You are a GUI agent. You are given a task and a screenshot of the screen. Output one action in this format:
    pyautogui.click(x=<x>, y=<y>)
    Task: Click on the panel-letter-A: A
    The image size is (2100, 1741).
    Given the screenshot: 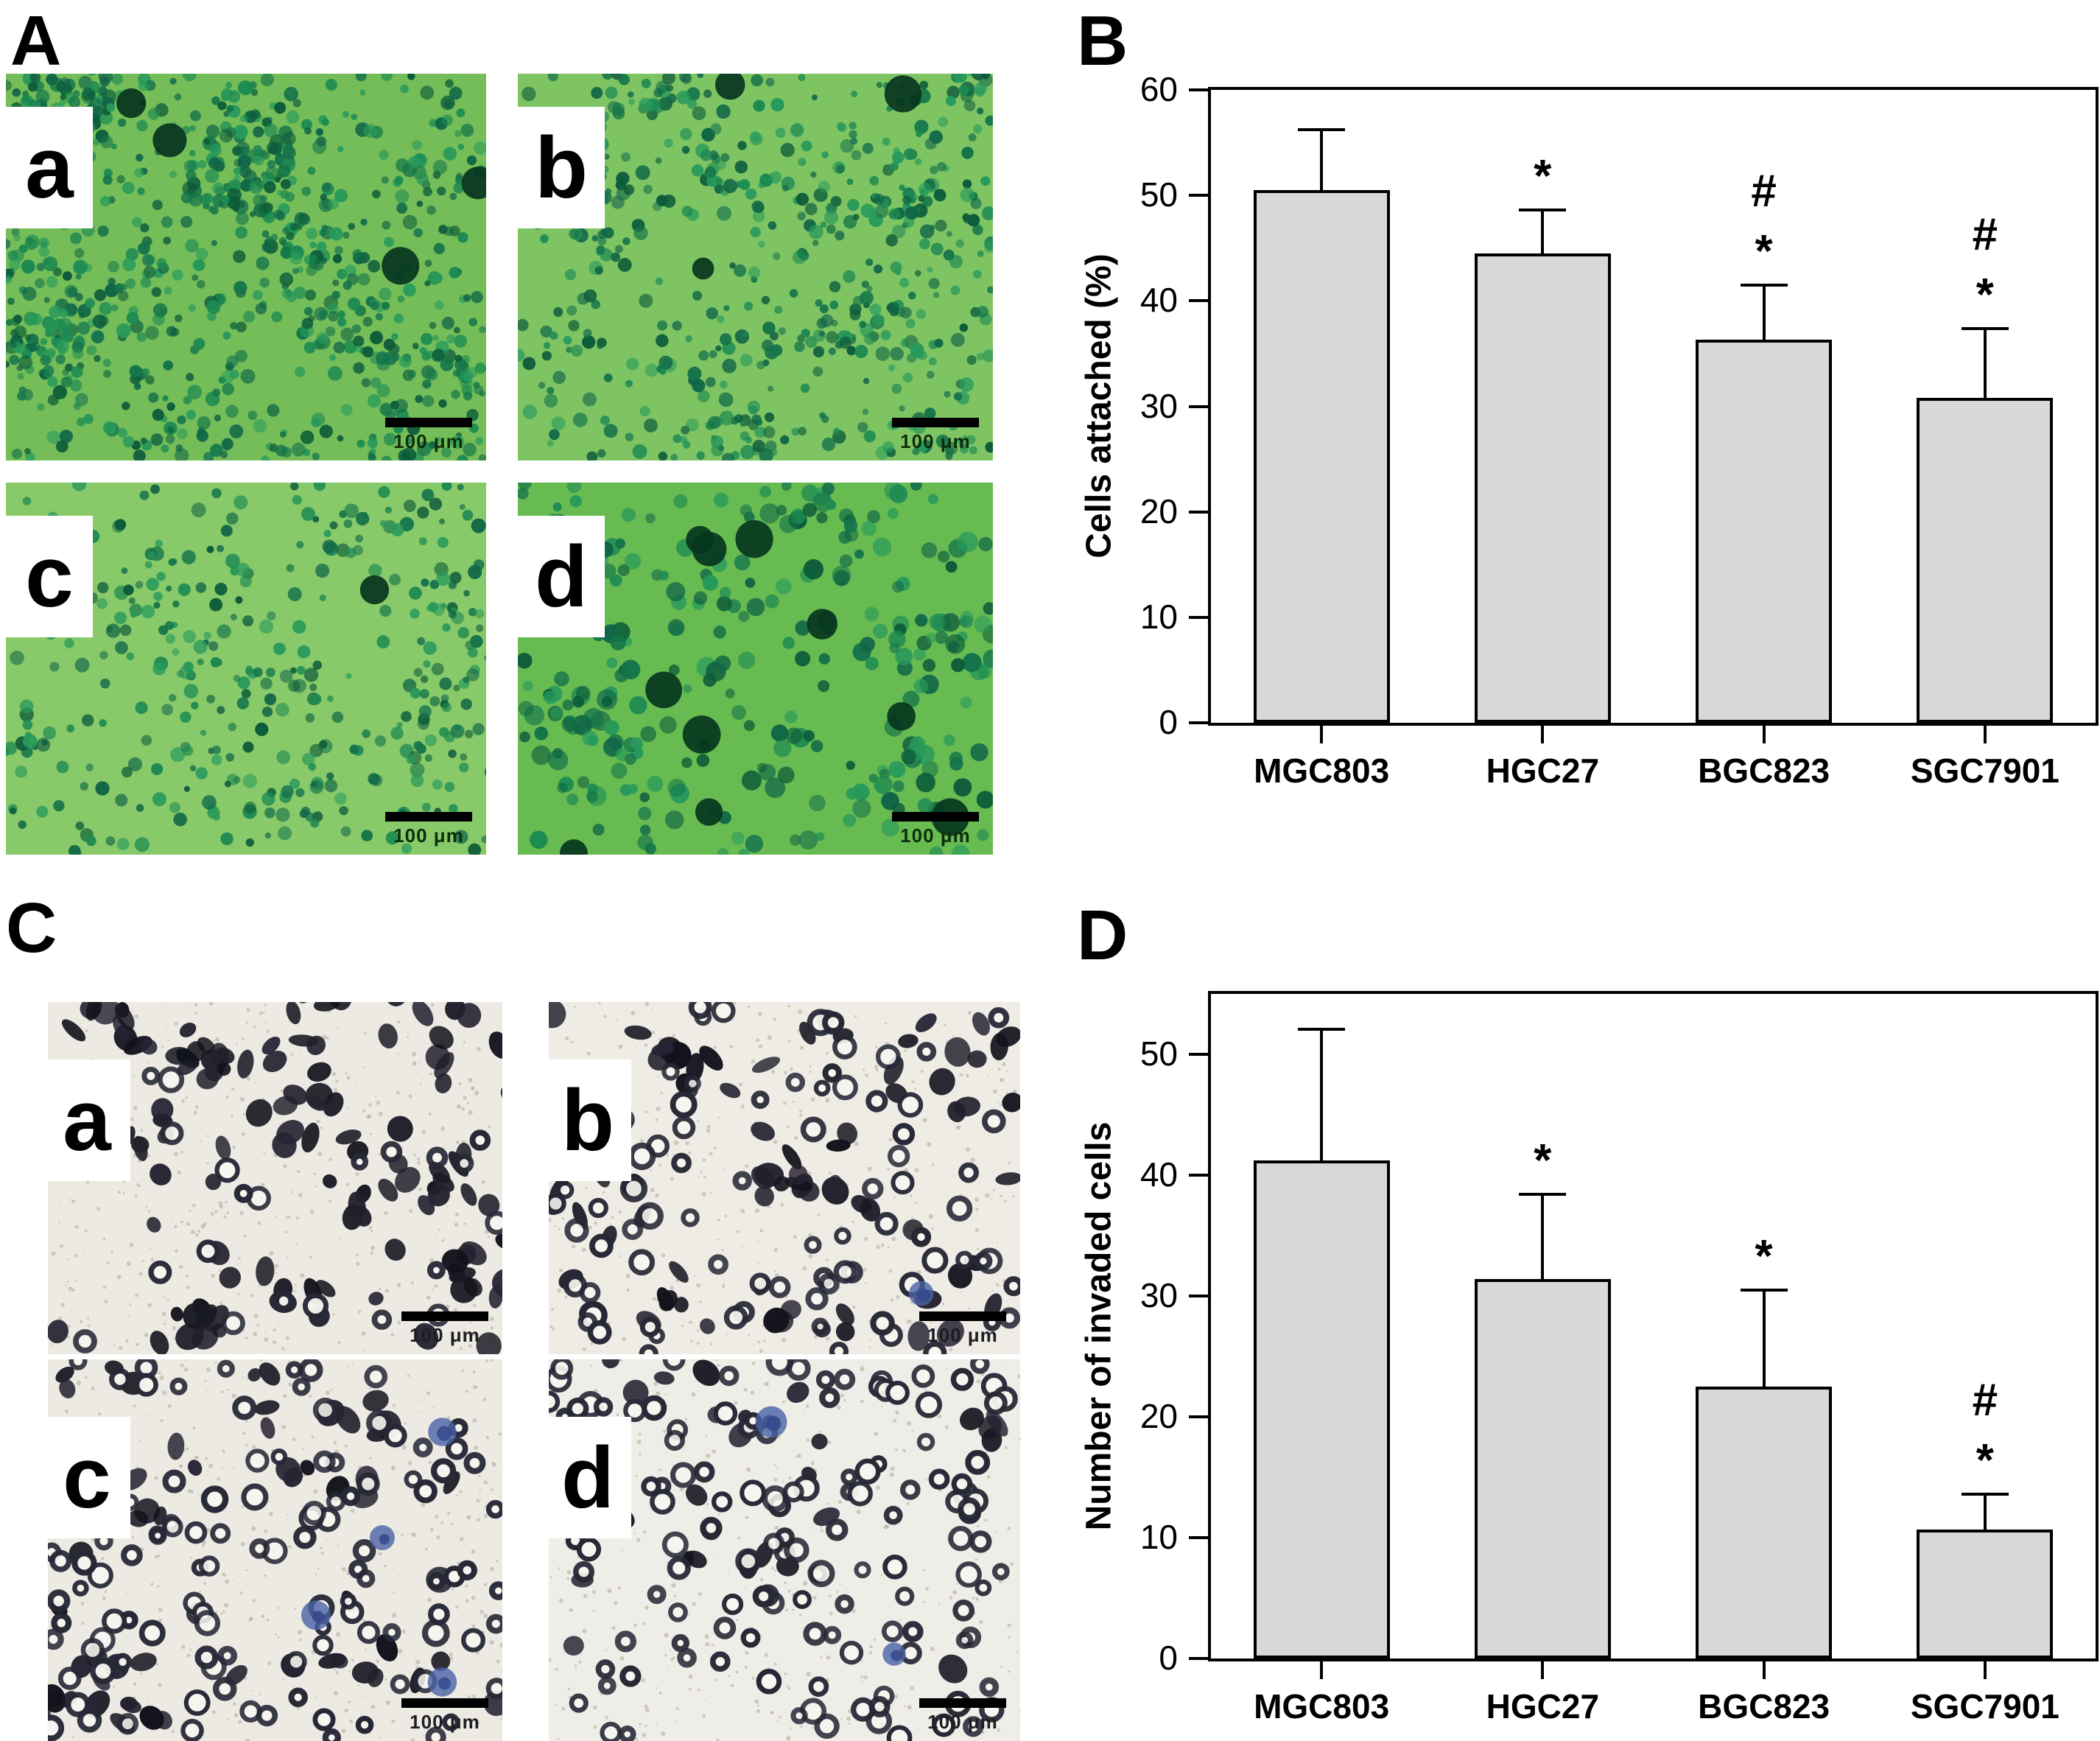 What is the action you would take?
    pyautogui.click(x=36, y=40)
    